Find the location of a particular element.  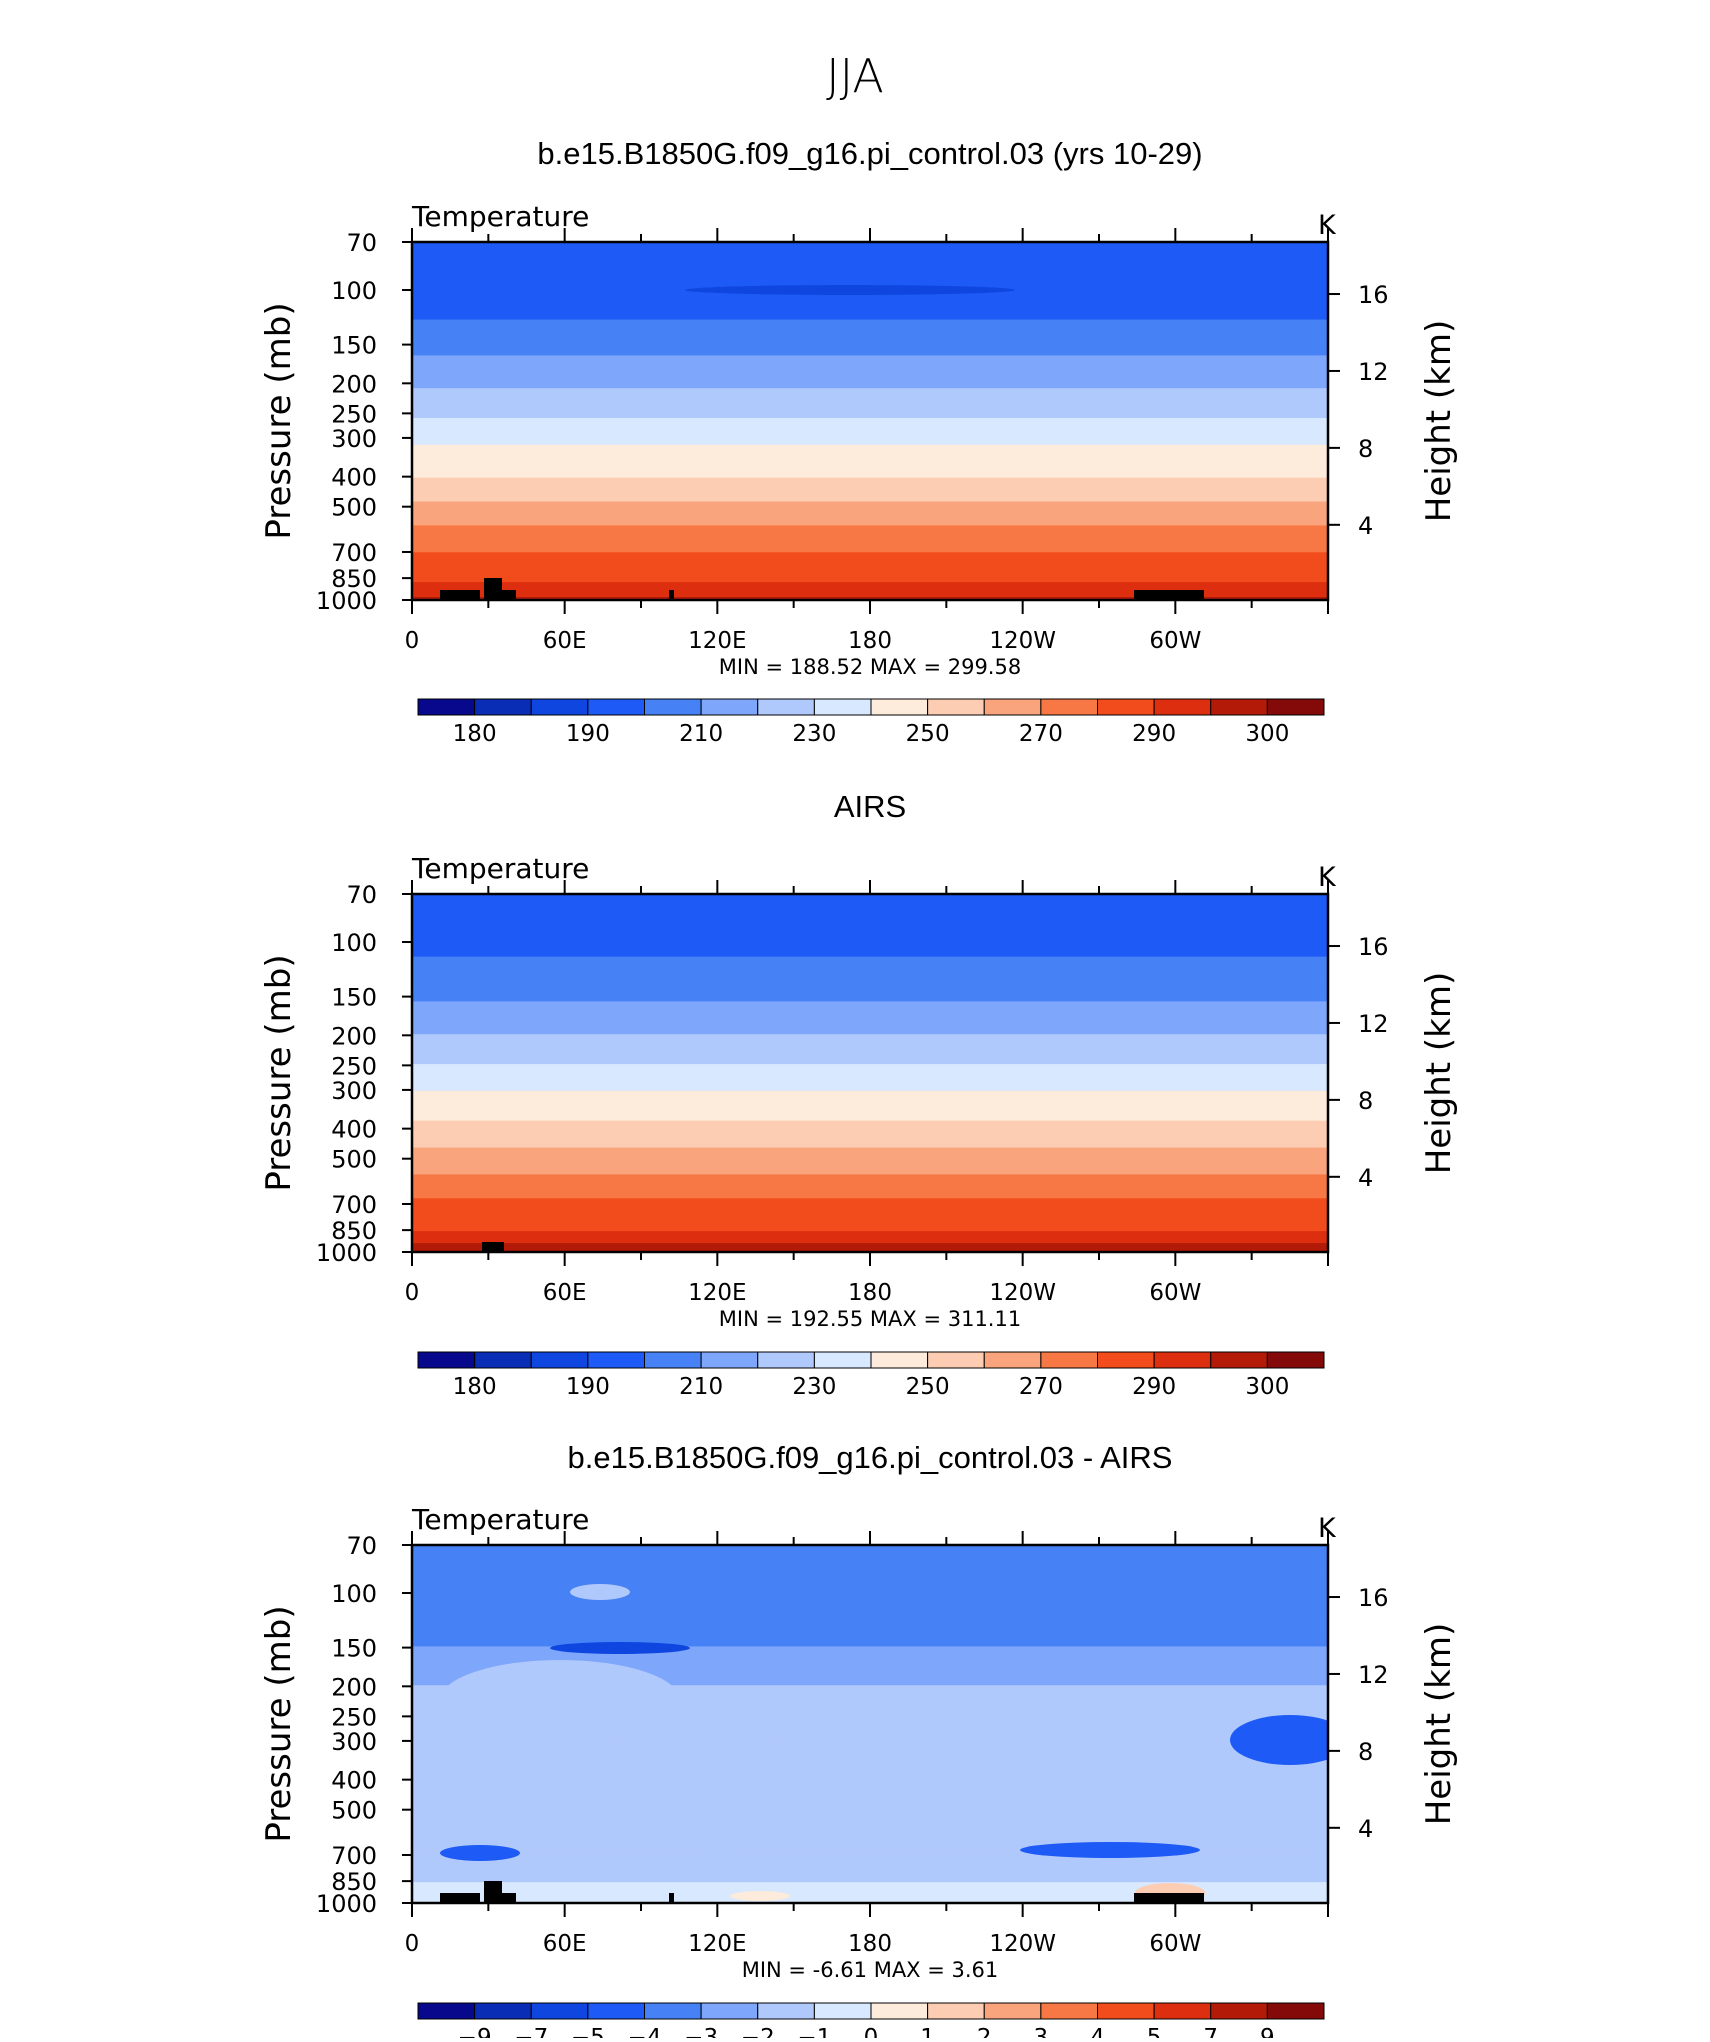

y-tick-label: 250 is located at coordinates (354, 1717).